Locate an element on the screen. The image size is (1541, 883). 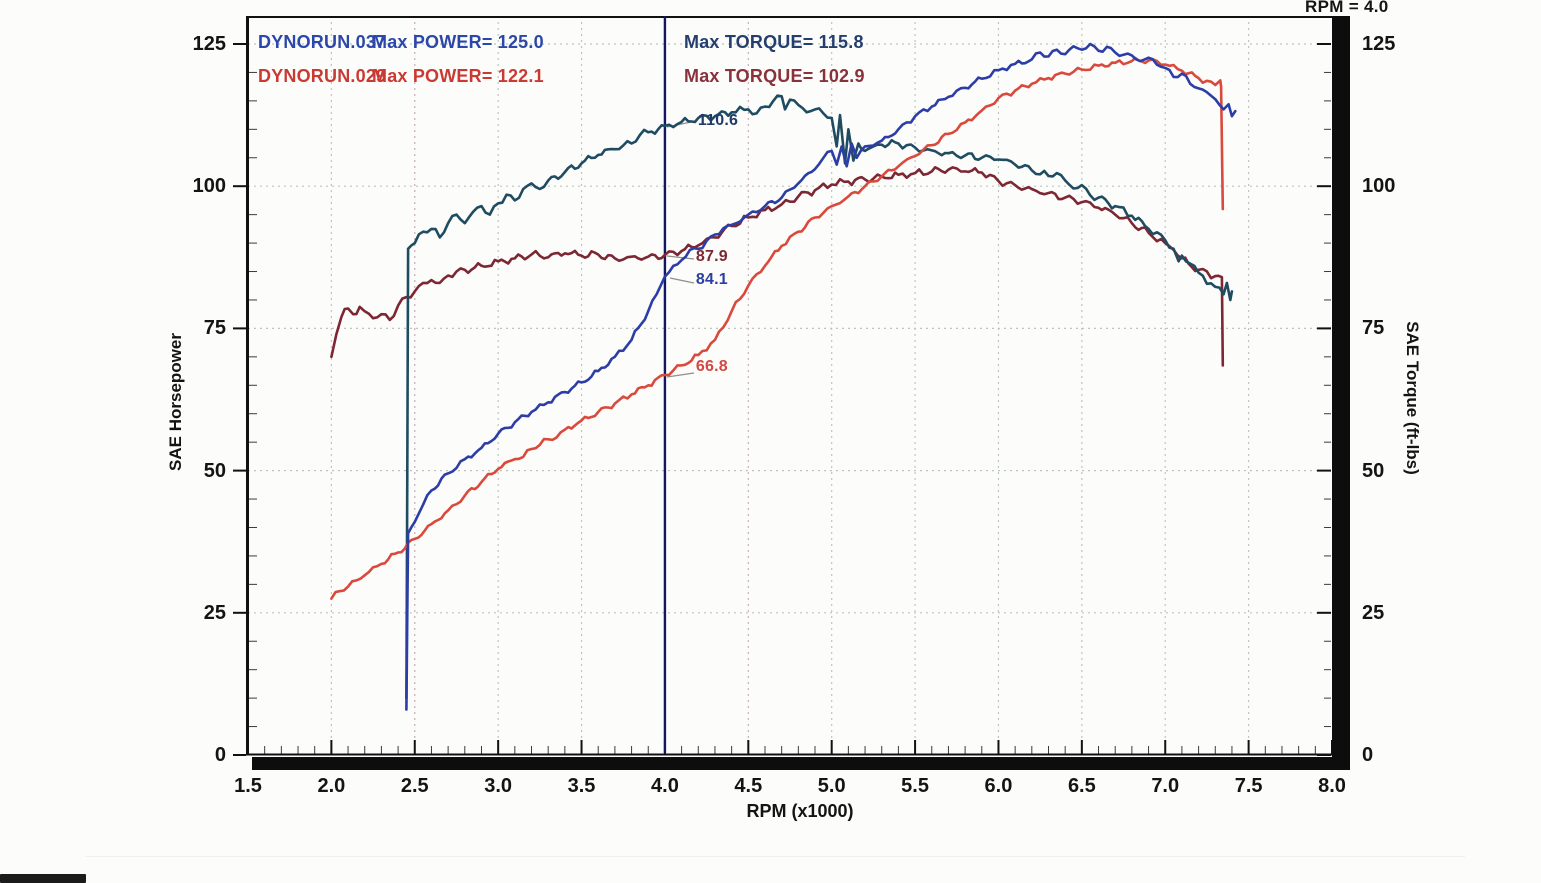
x-axis-tick-label: 5.5 is located at coordinates (915, 786).